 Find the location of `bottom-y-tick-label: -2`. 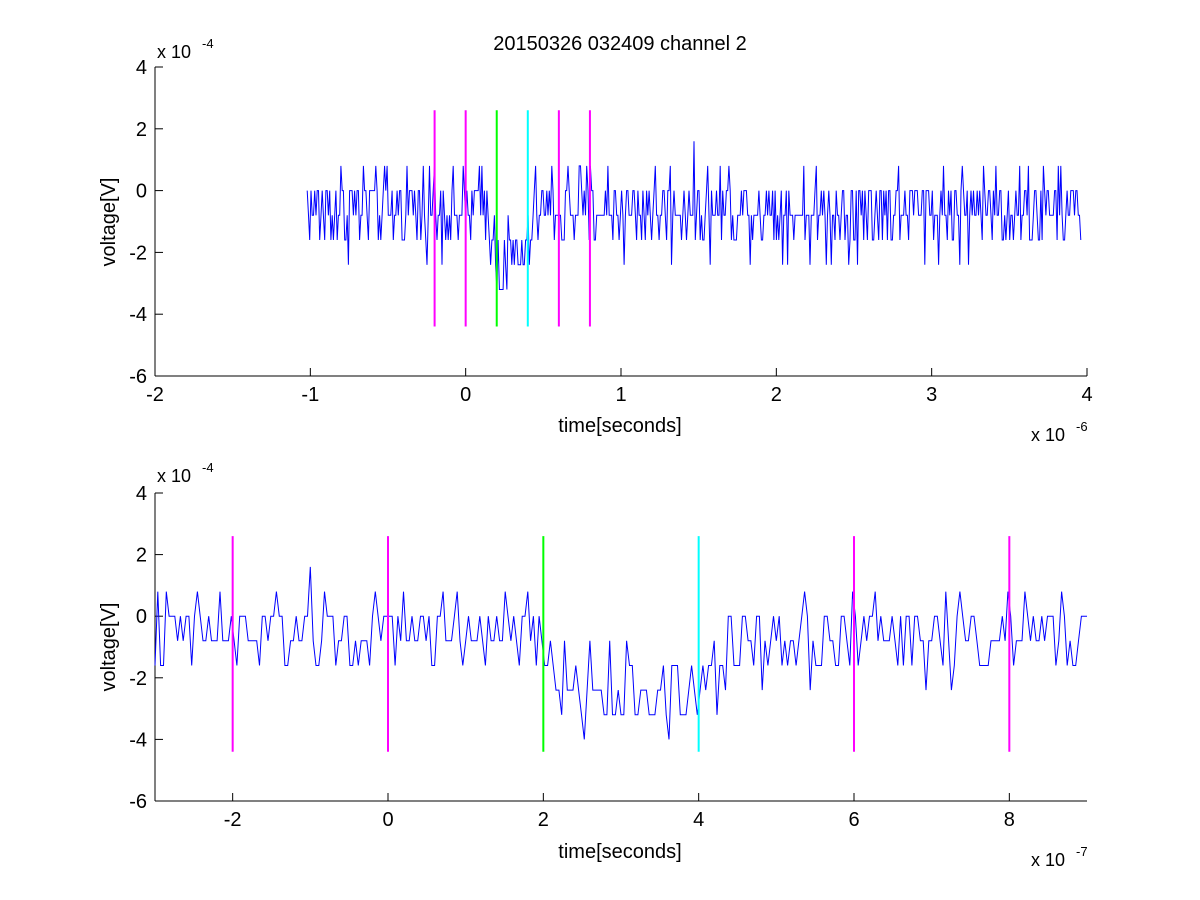

bottom-y-tick-label: -2 is located at coordinates (138, 679).